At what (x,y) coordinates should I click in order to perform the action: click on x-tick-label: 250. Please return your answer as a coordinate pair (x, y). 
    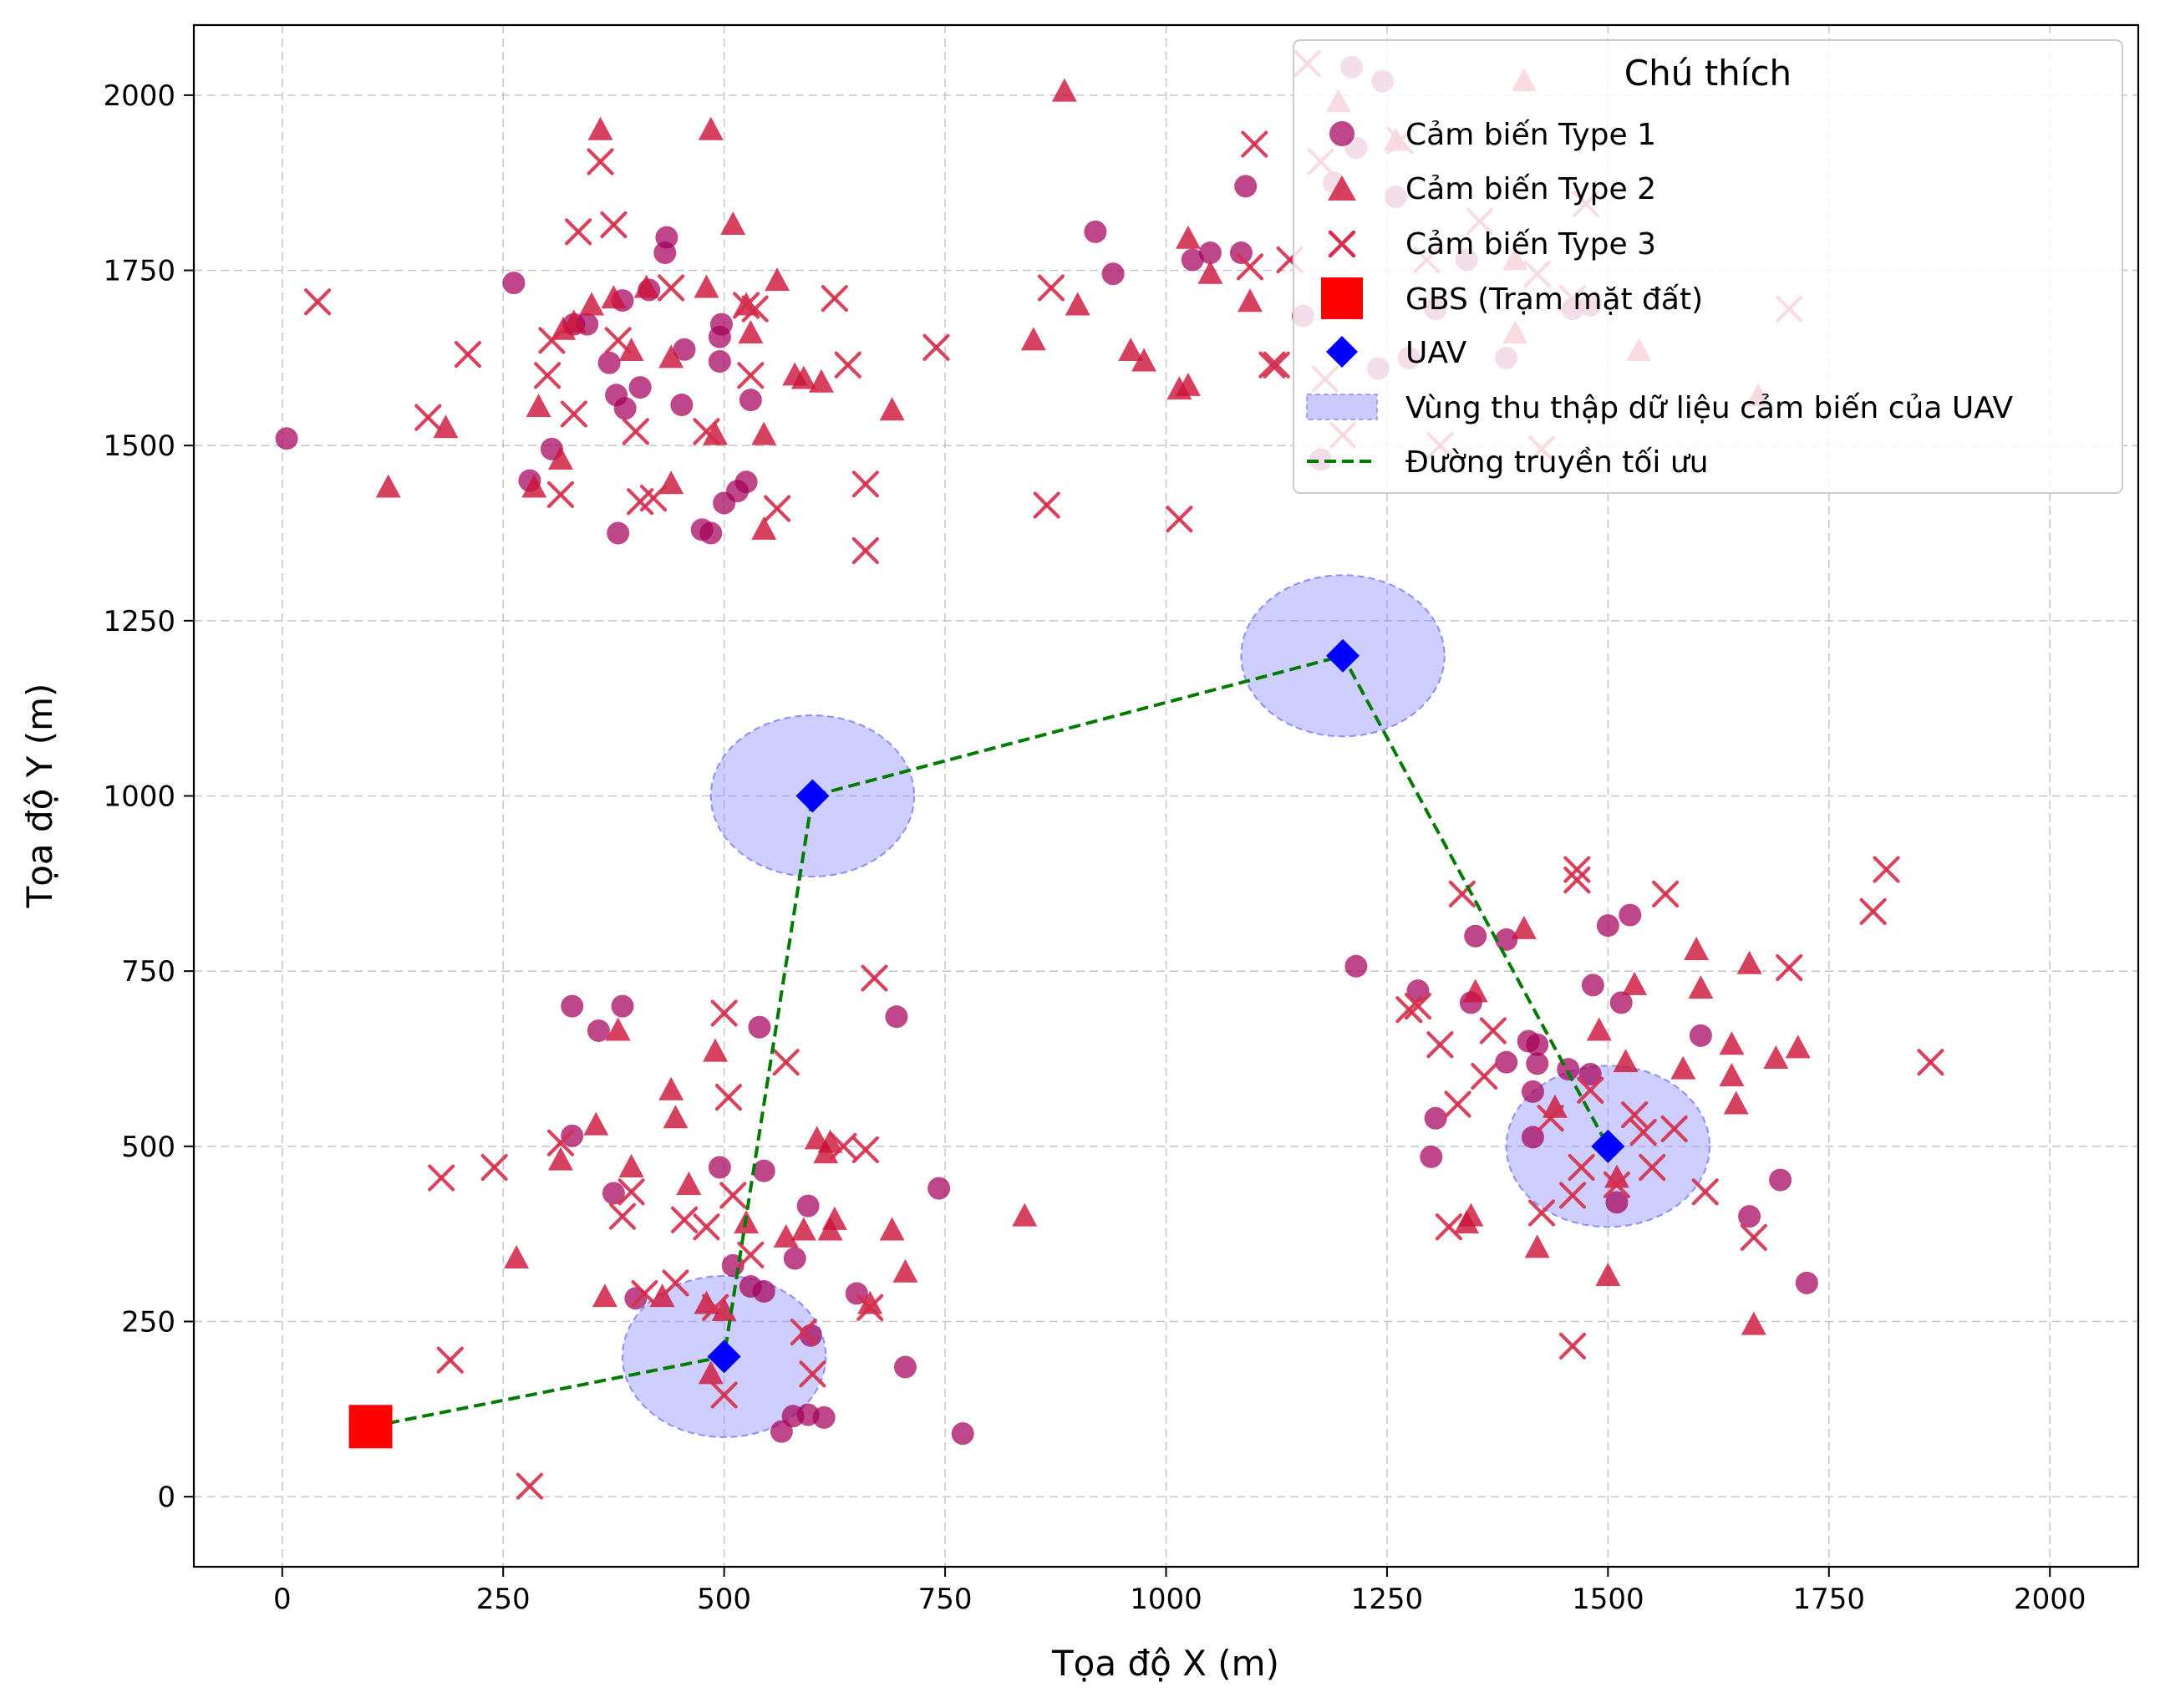
    Looking at the image, I should click on (503, 1599).